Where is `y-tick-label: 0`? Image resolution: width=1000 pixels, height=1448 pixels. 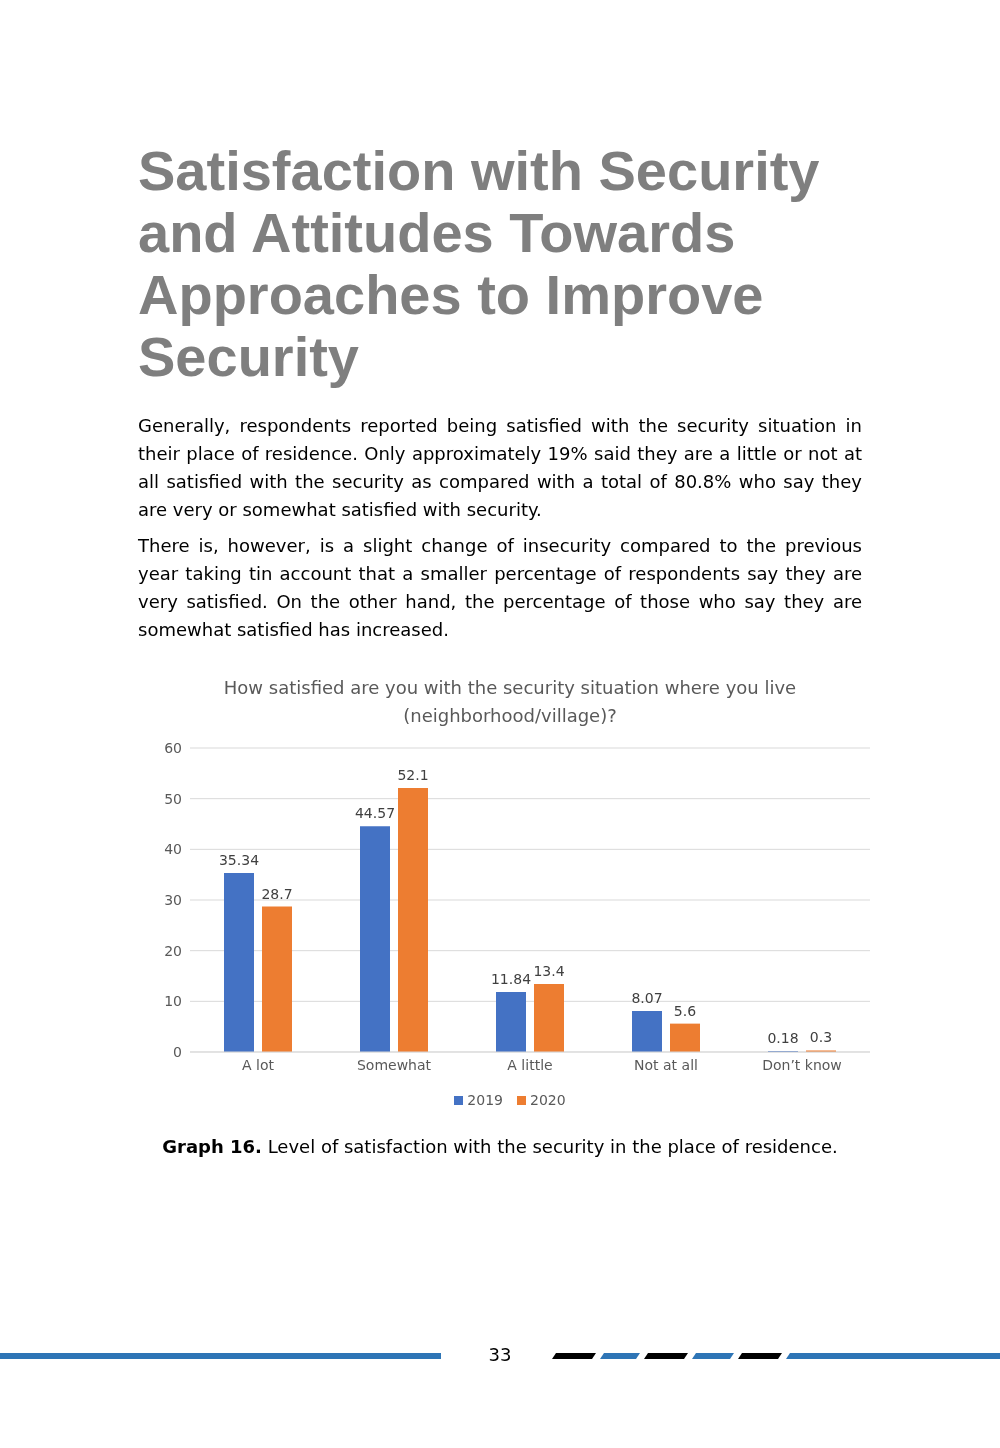 y-tick-label: 0 is located at coordinates (177, 1051).